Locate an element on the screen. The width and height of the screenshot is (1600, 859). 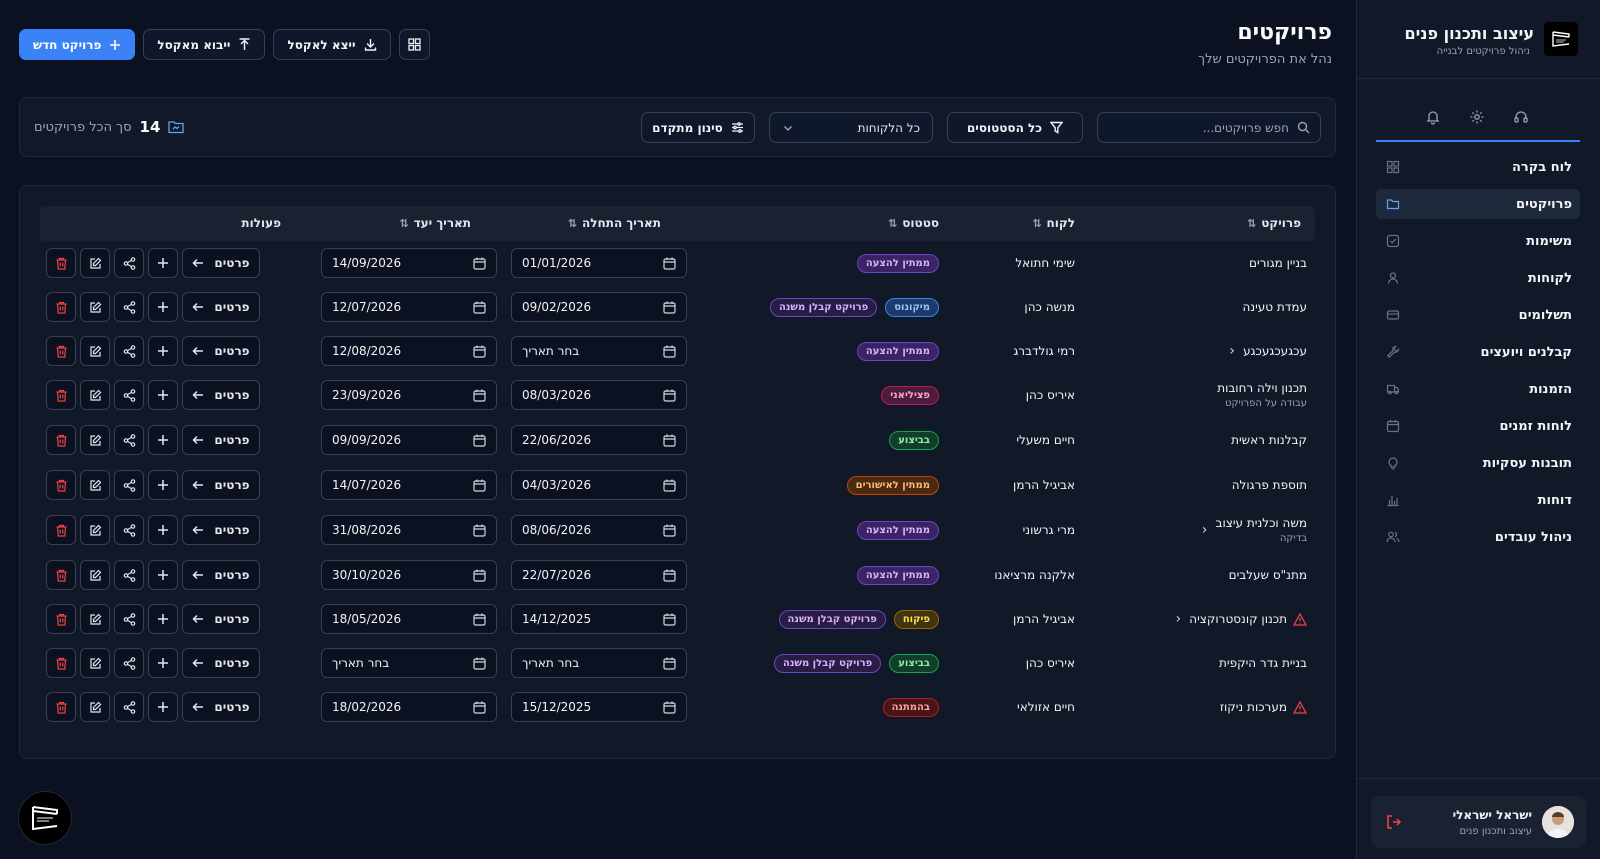
header-start-date: תאריך התחלה ⇅ is located at coordinates (614, 223).